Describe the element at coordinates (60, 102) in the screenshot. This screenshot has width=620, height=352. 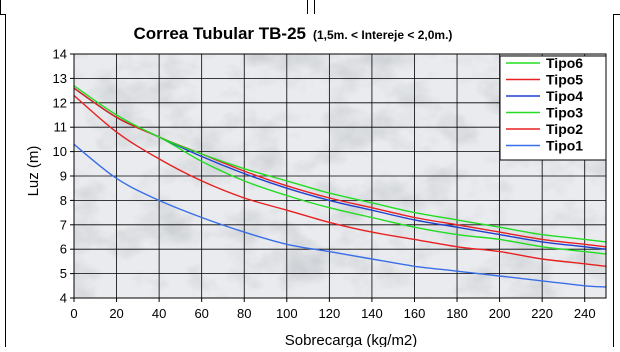
I see `y-tick-label: 12` at that location.